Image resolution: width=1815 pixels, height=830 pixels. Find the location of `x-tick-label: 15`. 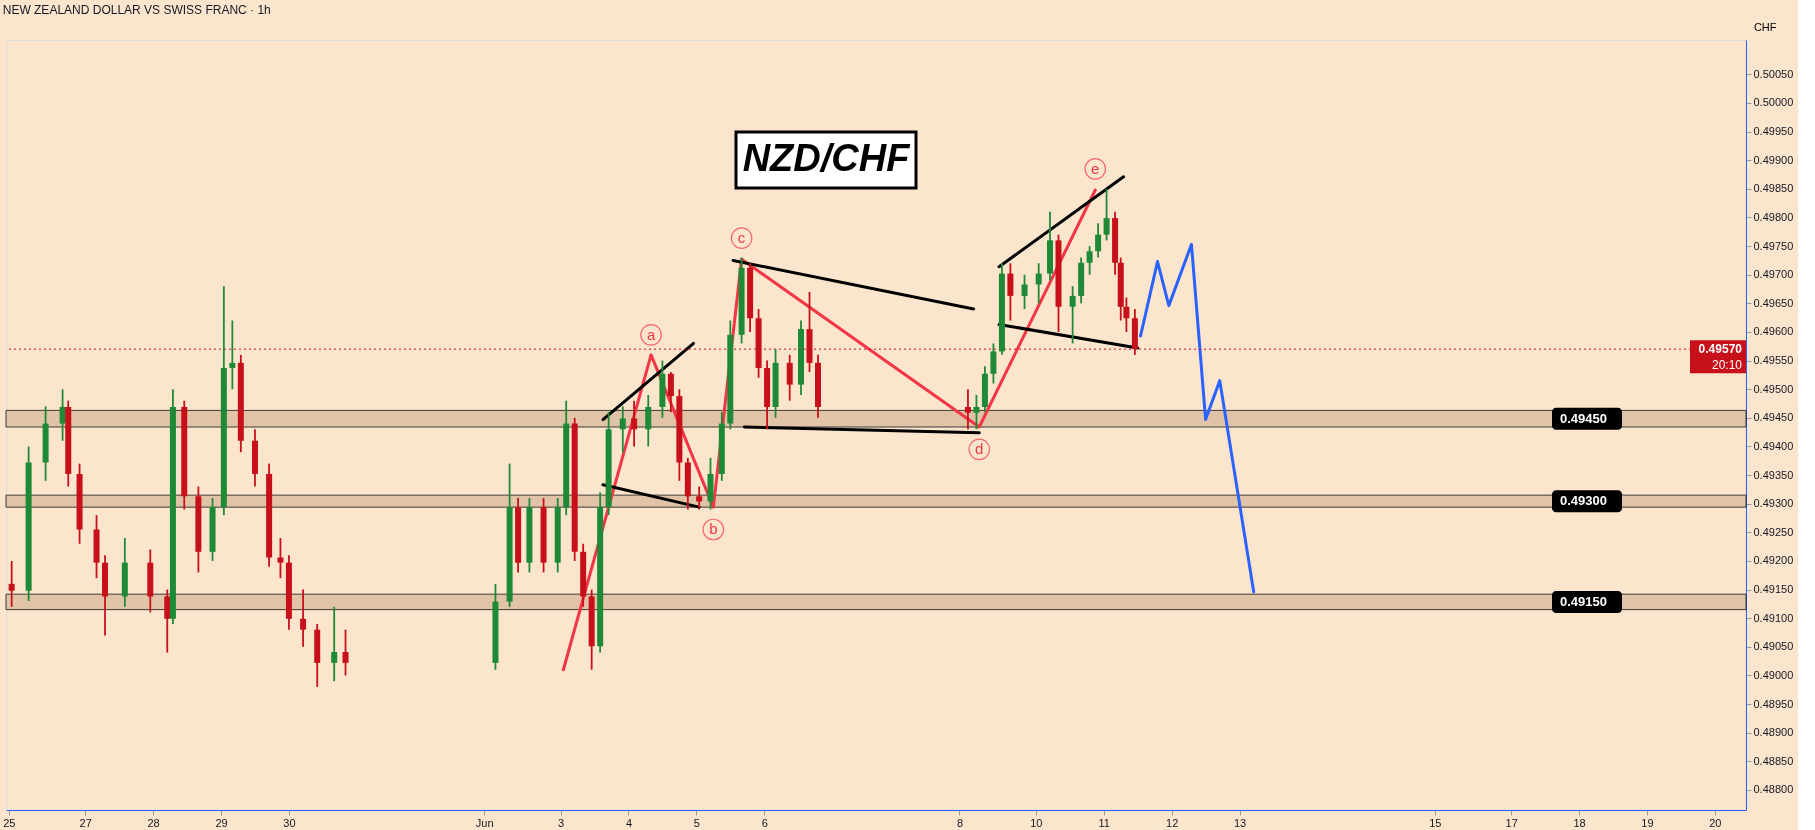

x-tick-label: 15 is located at coordinates (1435, 822).